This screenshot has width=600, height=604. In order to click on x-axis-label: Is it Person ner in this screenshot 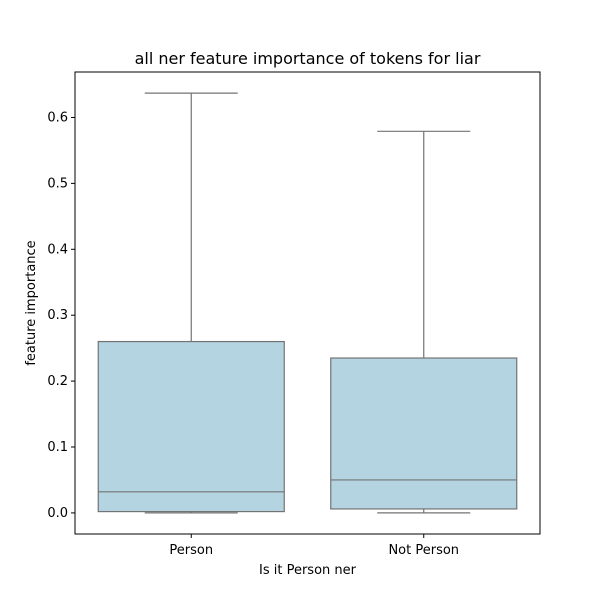, I will do `click(308, 570)`.